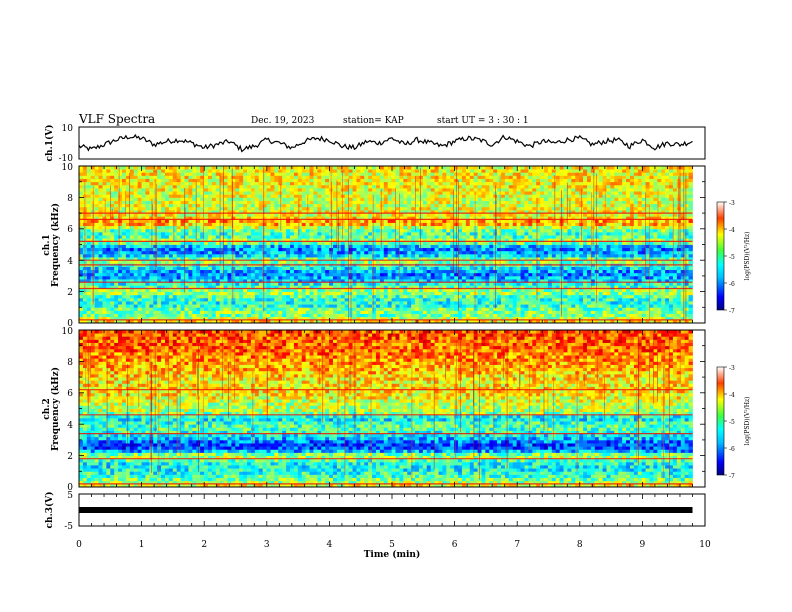 The image size is (792, 612). What do you see at coordinates (392, 143) in the screenshot?
I see `ch1-waveform-frame` at bounding box center [392, 143].